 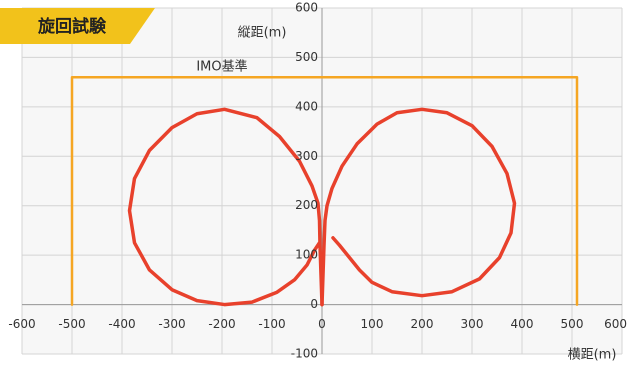 What do you see at coordinates (71, 324) in the screenshot?
I see `x-tick-label: -500` at bounding box center [71, 324].